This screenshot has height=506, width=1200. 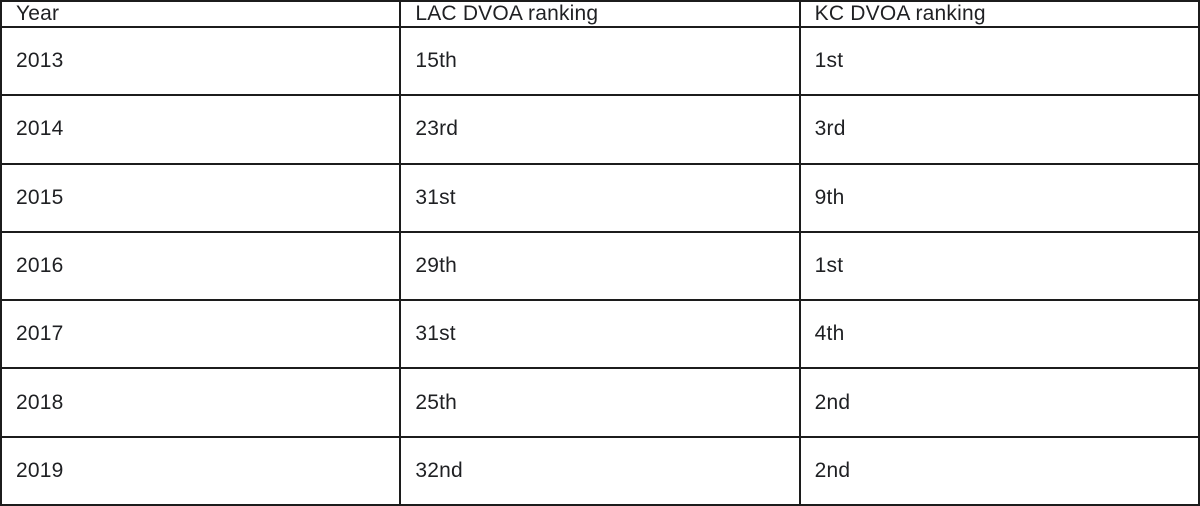 I want to click on header-row: Year LAC DVOA ranking KC DVOA ranking, so click(x=600, y=14).